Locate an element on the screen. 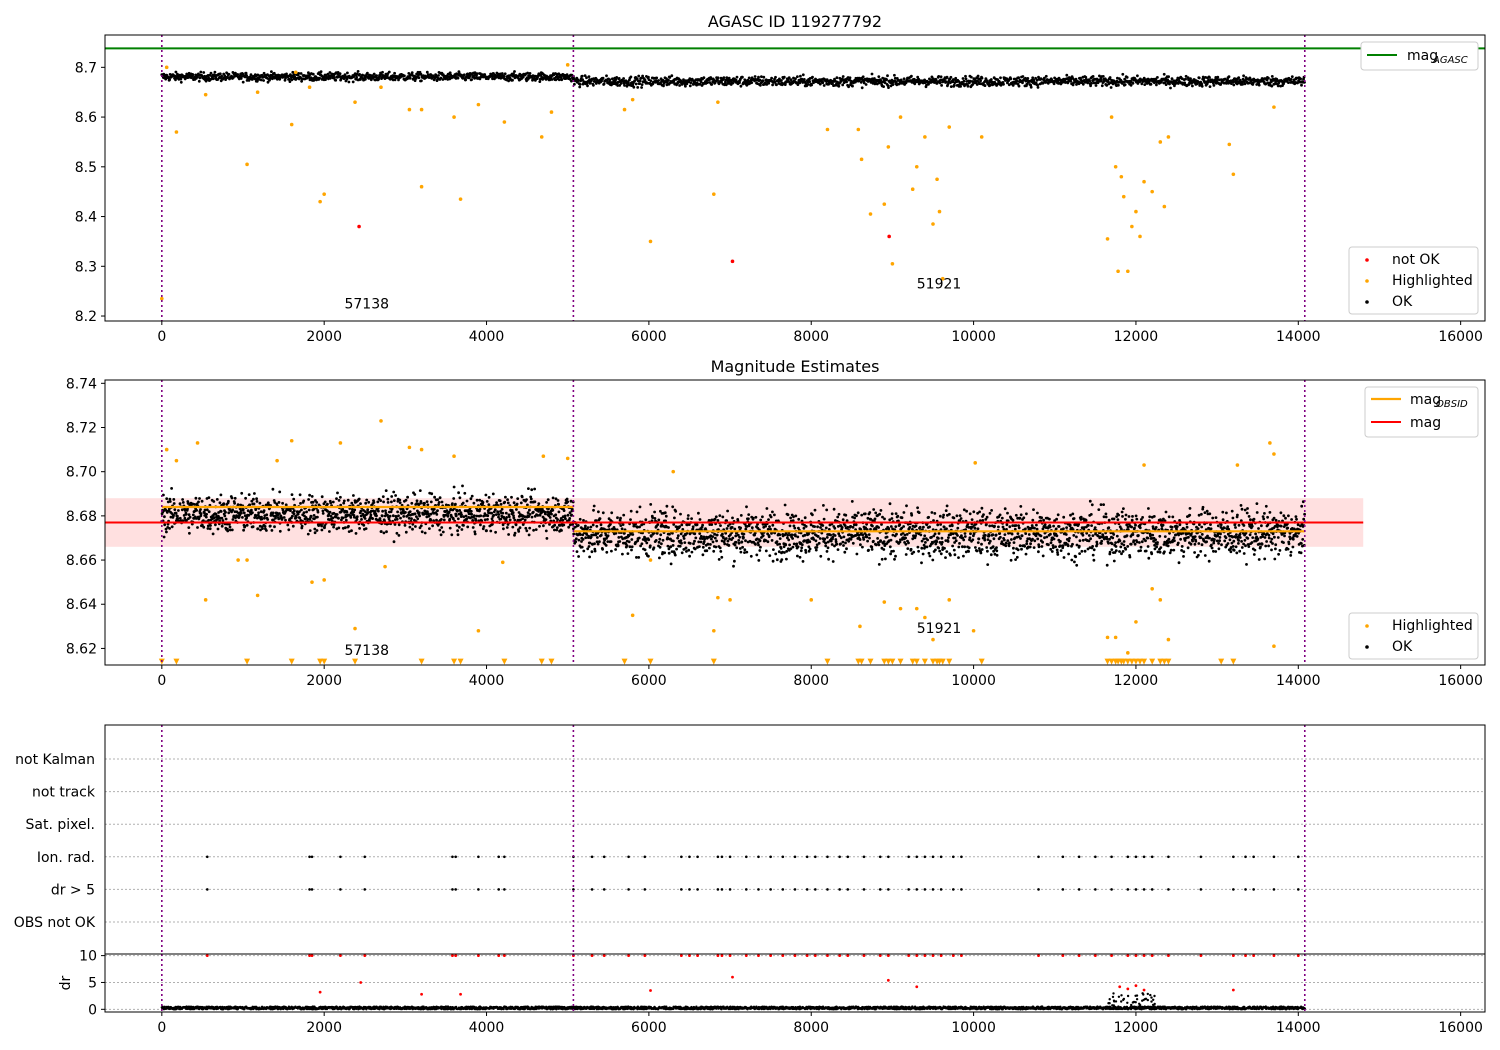  x-tick-label: 10000 is located at coordinates (973, 337).